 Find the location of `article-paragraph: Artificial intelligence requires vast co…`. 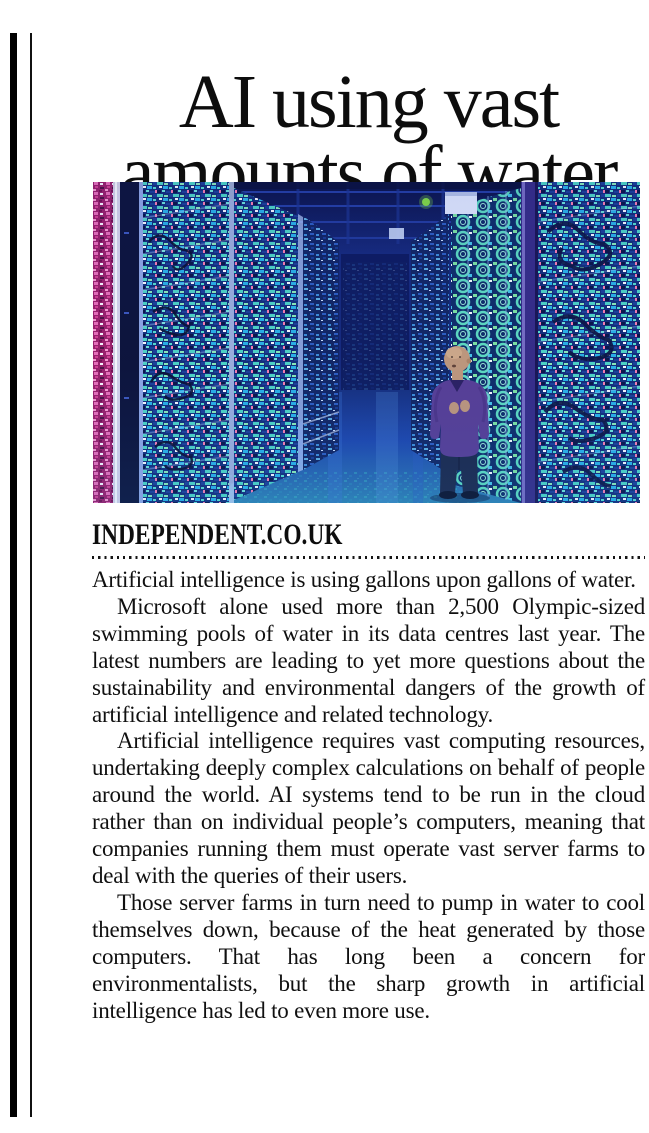

article-paragraph: Artificial intelligence requires vast co… is located at coordinates (368, 808).